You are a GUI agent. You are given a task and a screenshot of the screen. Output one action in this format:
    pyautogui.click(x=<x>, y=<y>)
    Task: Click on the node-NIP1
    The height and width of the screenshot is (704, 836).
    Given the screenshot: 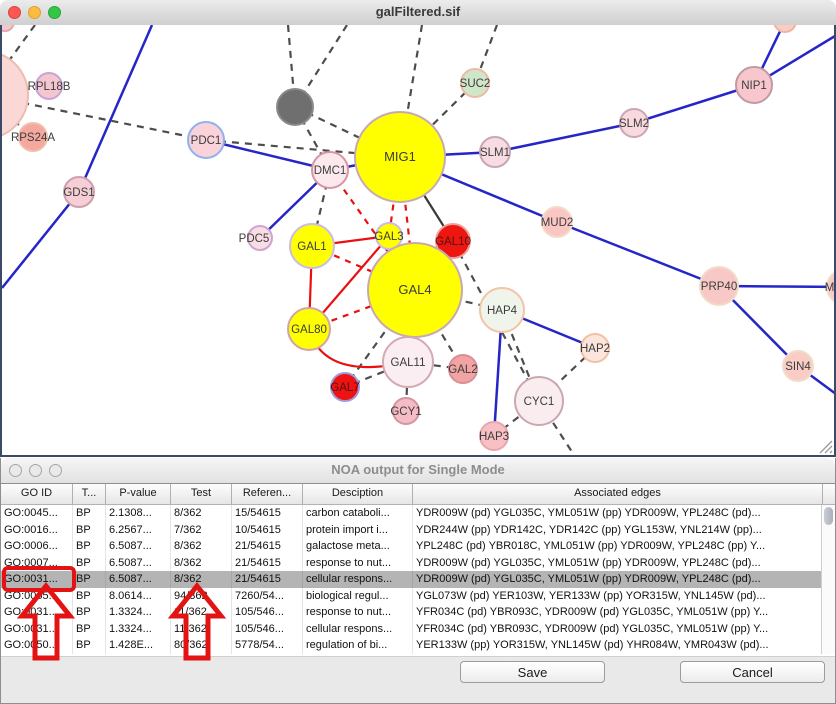 What is the action you would take?
    pyautogui.click(x=754, y=85)
    